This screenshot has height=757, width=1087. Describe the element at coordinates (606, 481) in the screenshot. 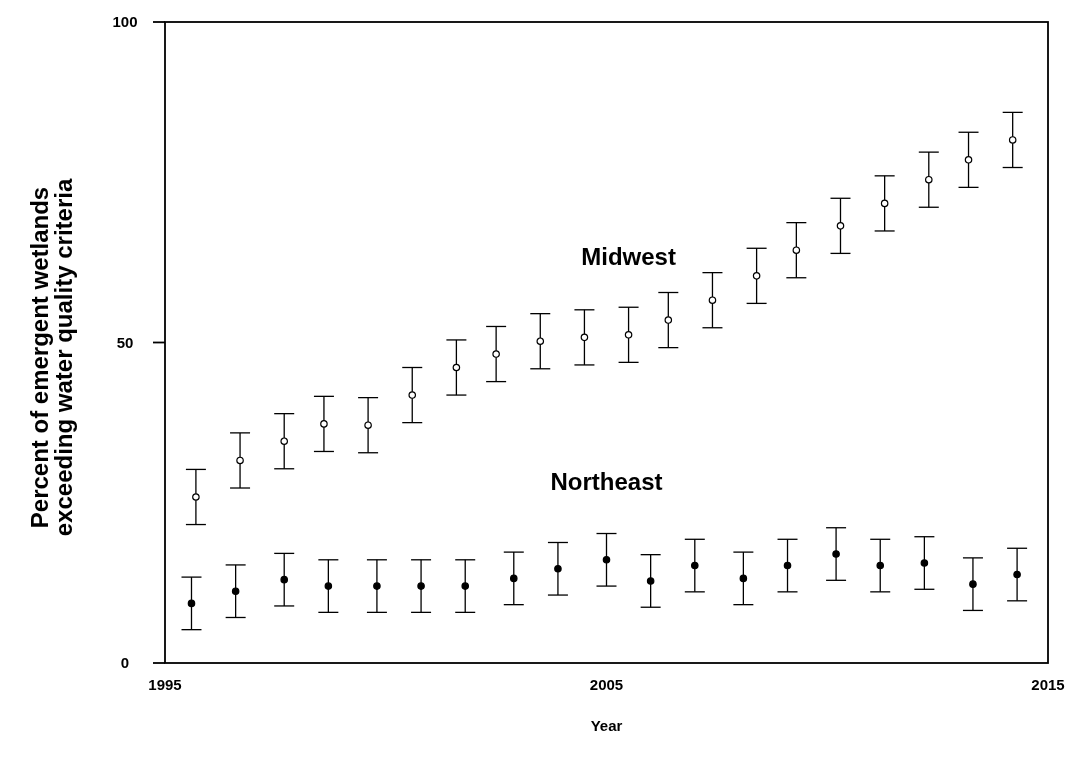

I see `text: Northeast` at that location.